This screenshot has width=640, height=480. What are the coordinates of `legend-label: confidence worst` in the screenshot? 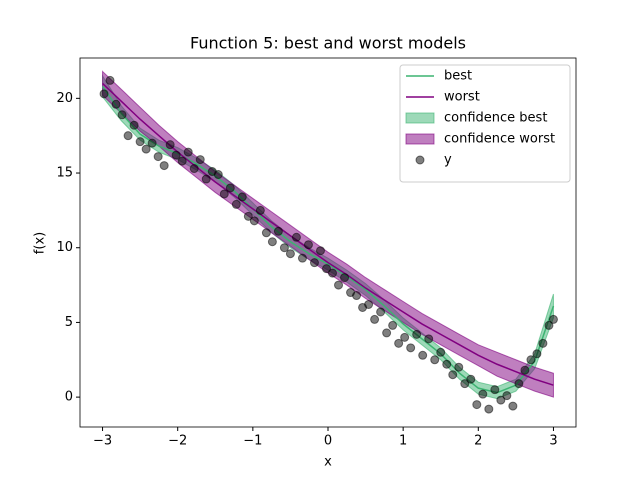 It's located at (499, 139).